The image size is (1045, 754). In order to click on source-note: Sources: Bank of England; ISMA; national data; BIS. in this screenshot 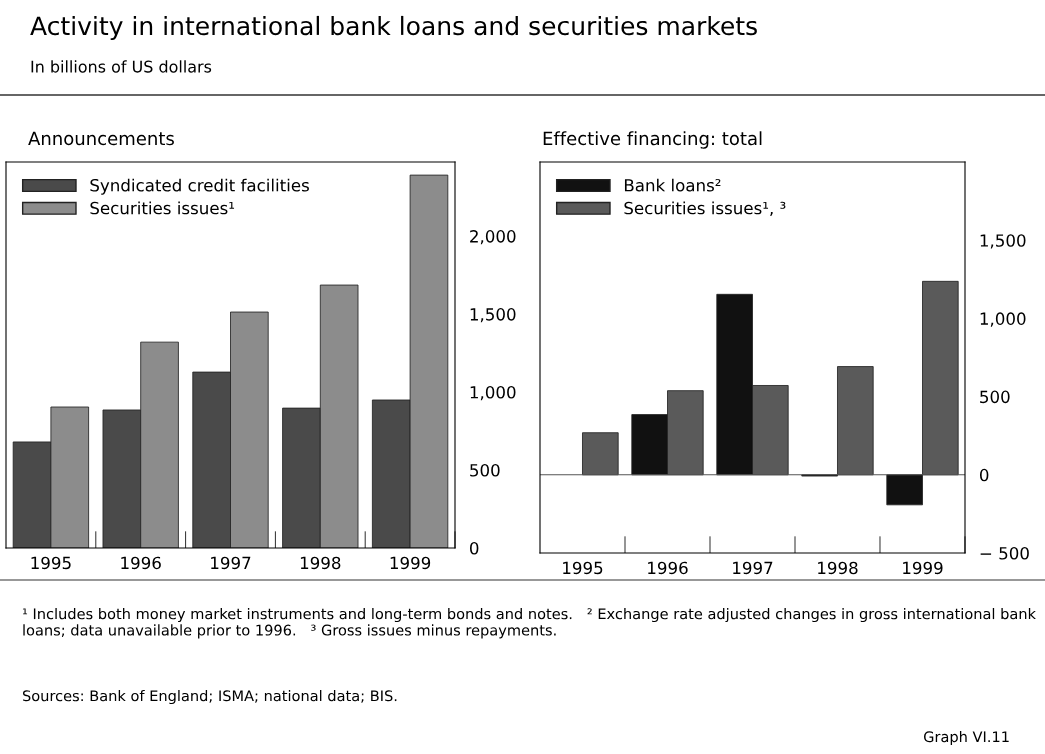, I will do `click(209, 697)`.